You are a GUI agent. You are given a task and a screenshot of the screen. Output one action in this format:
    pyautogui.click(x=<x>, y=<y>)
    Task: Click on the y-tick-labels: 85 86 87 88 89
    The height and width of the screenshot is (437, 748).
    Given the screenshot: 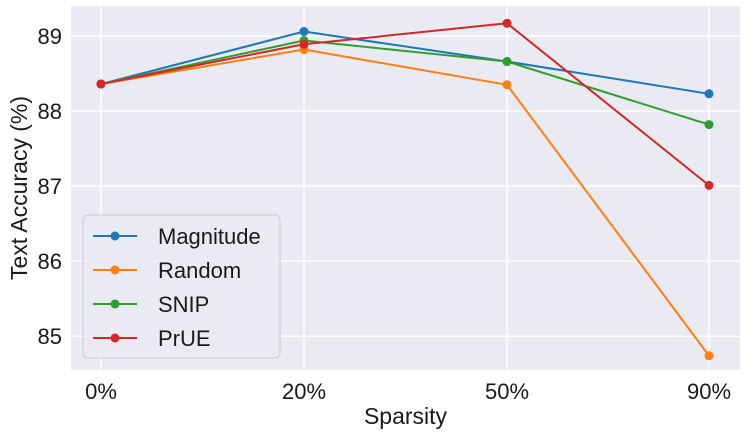 What is the action you would take?
    pyautogui.click(x=50, y=186)
    